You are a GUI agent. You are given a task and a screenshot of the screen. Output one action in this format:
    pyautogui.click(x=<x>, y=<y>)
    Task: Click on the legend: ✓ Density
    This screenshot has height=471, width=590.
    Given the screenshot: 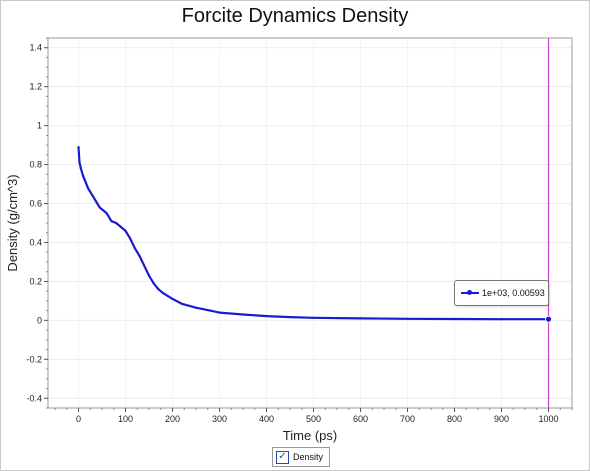 What is the action you would take?
    pyautogui.click(x=301, y=457)
    